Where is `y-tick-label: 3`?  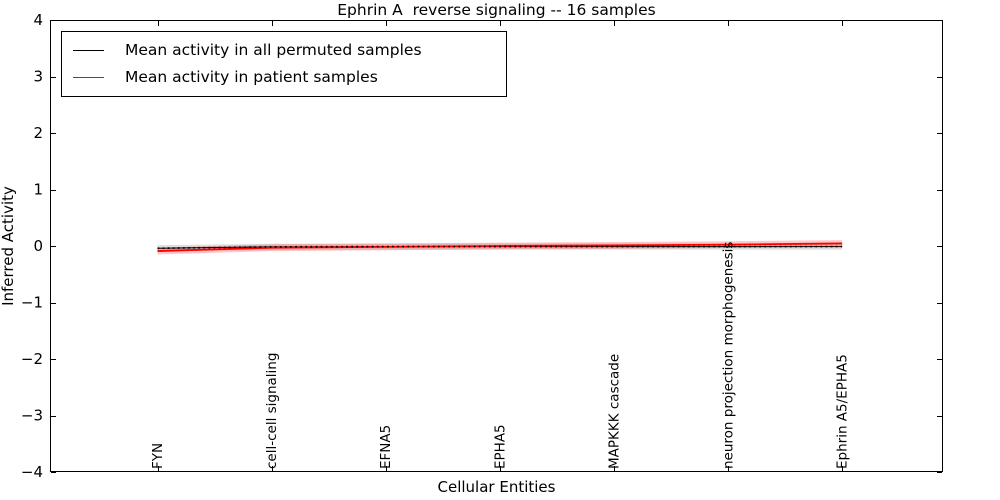 y-tick-label: 3 is located at coordinates (38, 77).